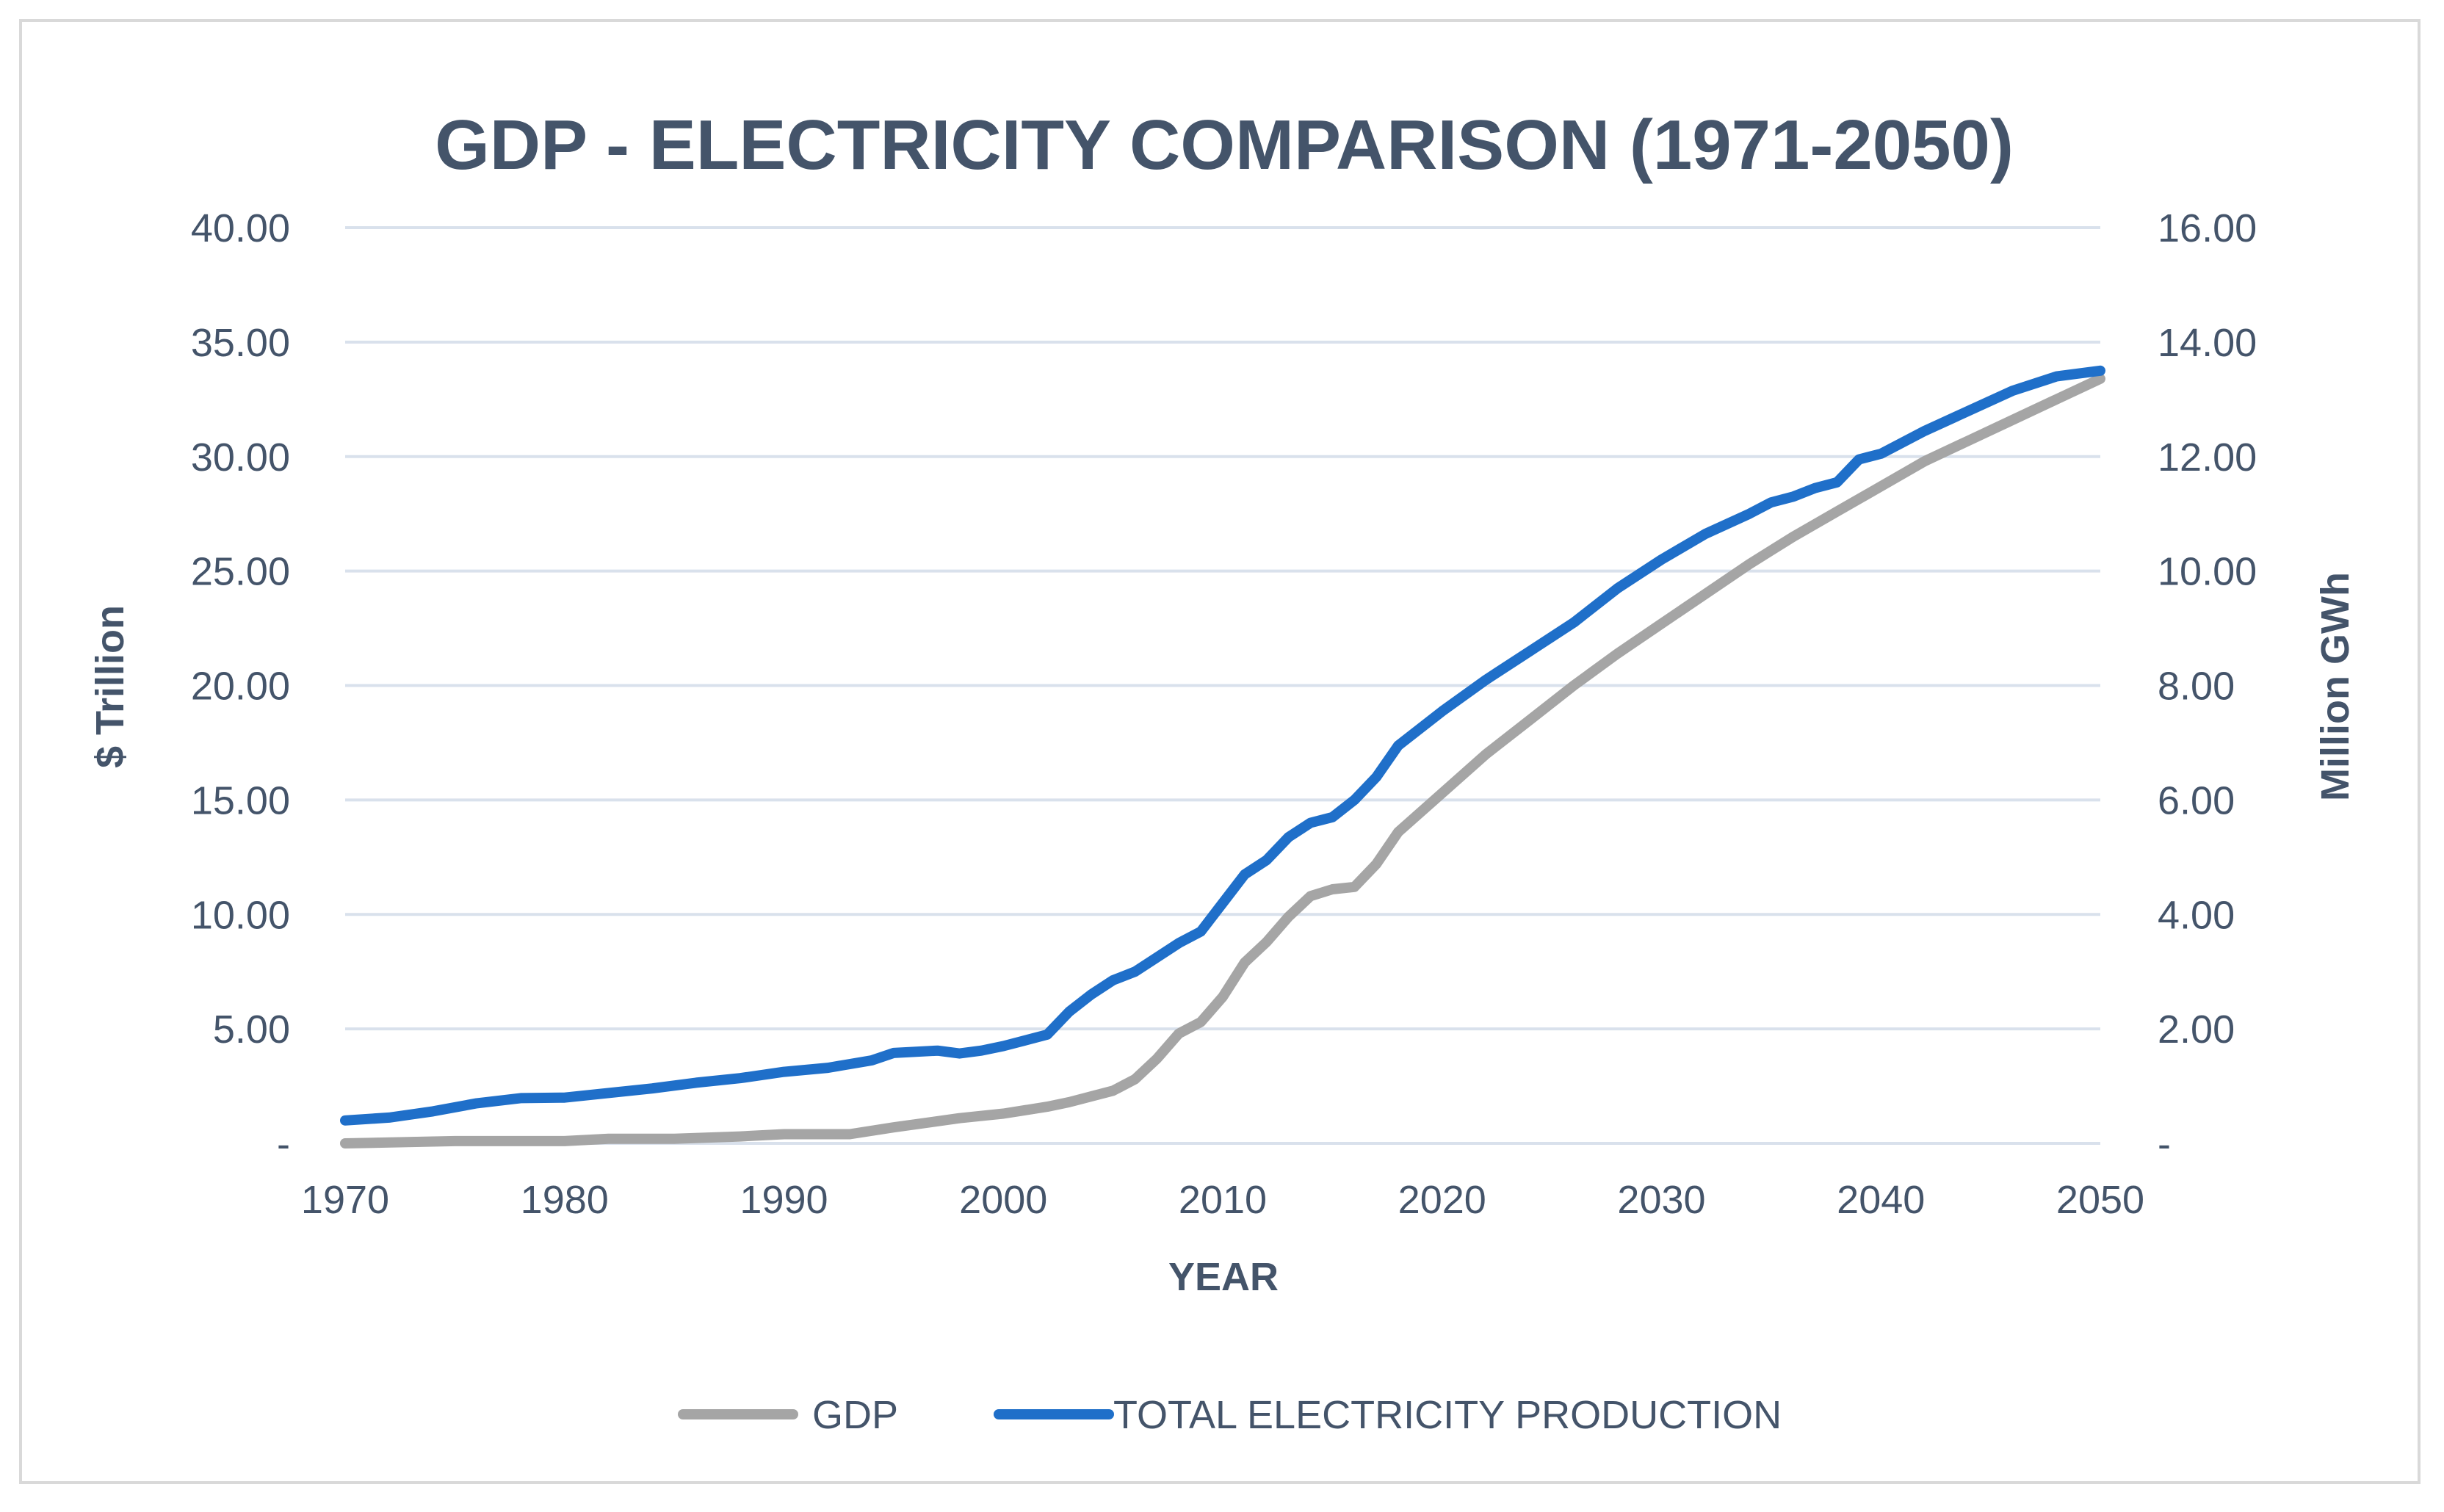 The image size is (2444, 1512). What do you see at coordinates (1003, 1200) in the screenshot?
I see `x-tick-label: 2000` at bounding box center [1003, 1200].